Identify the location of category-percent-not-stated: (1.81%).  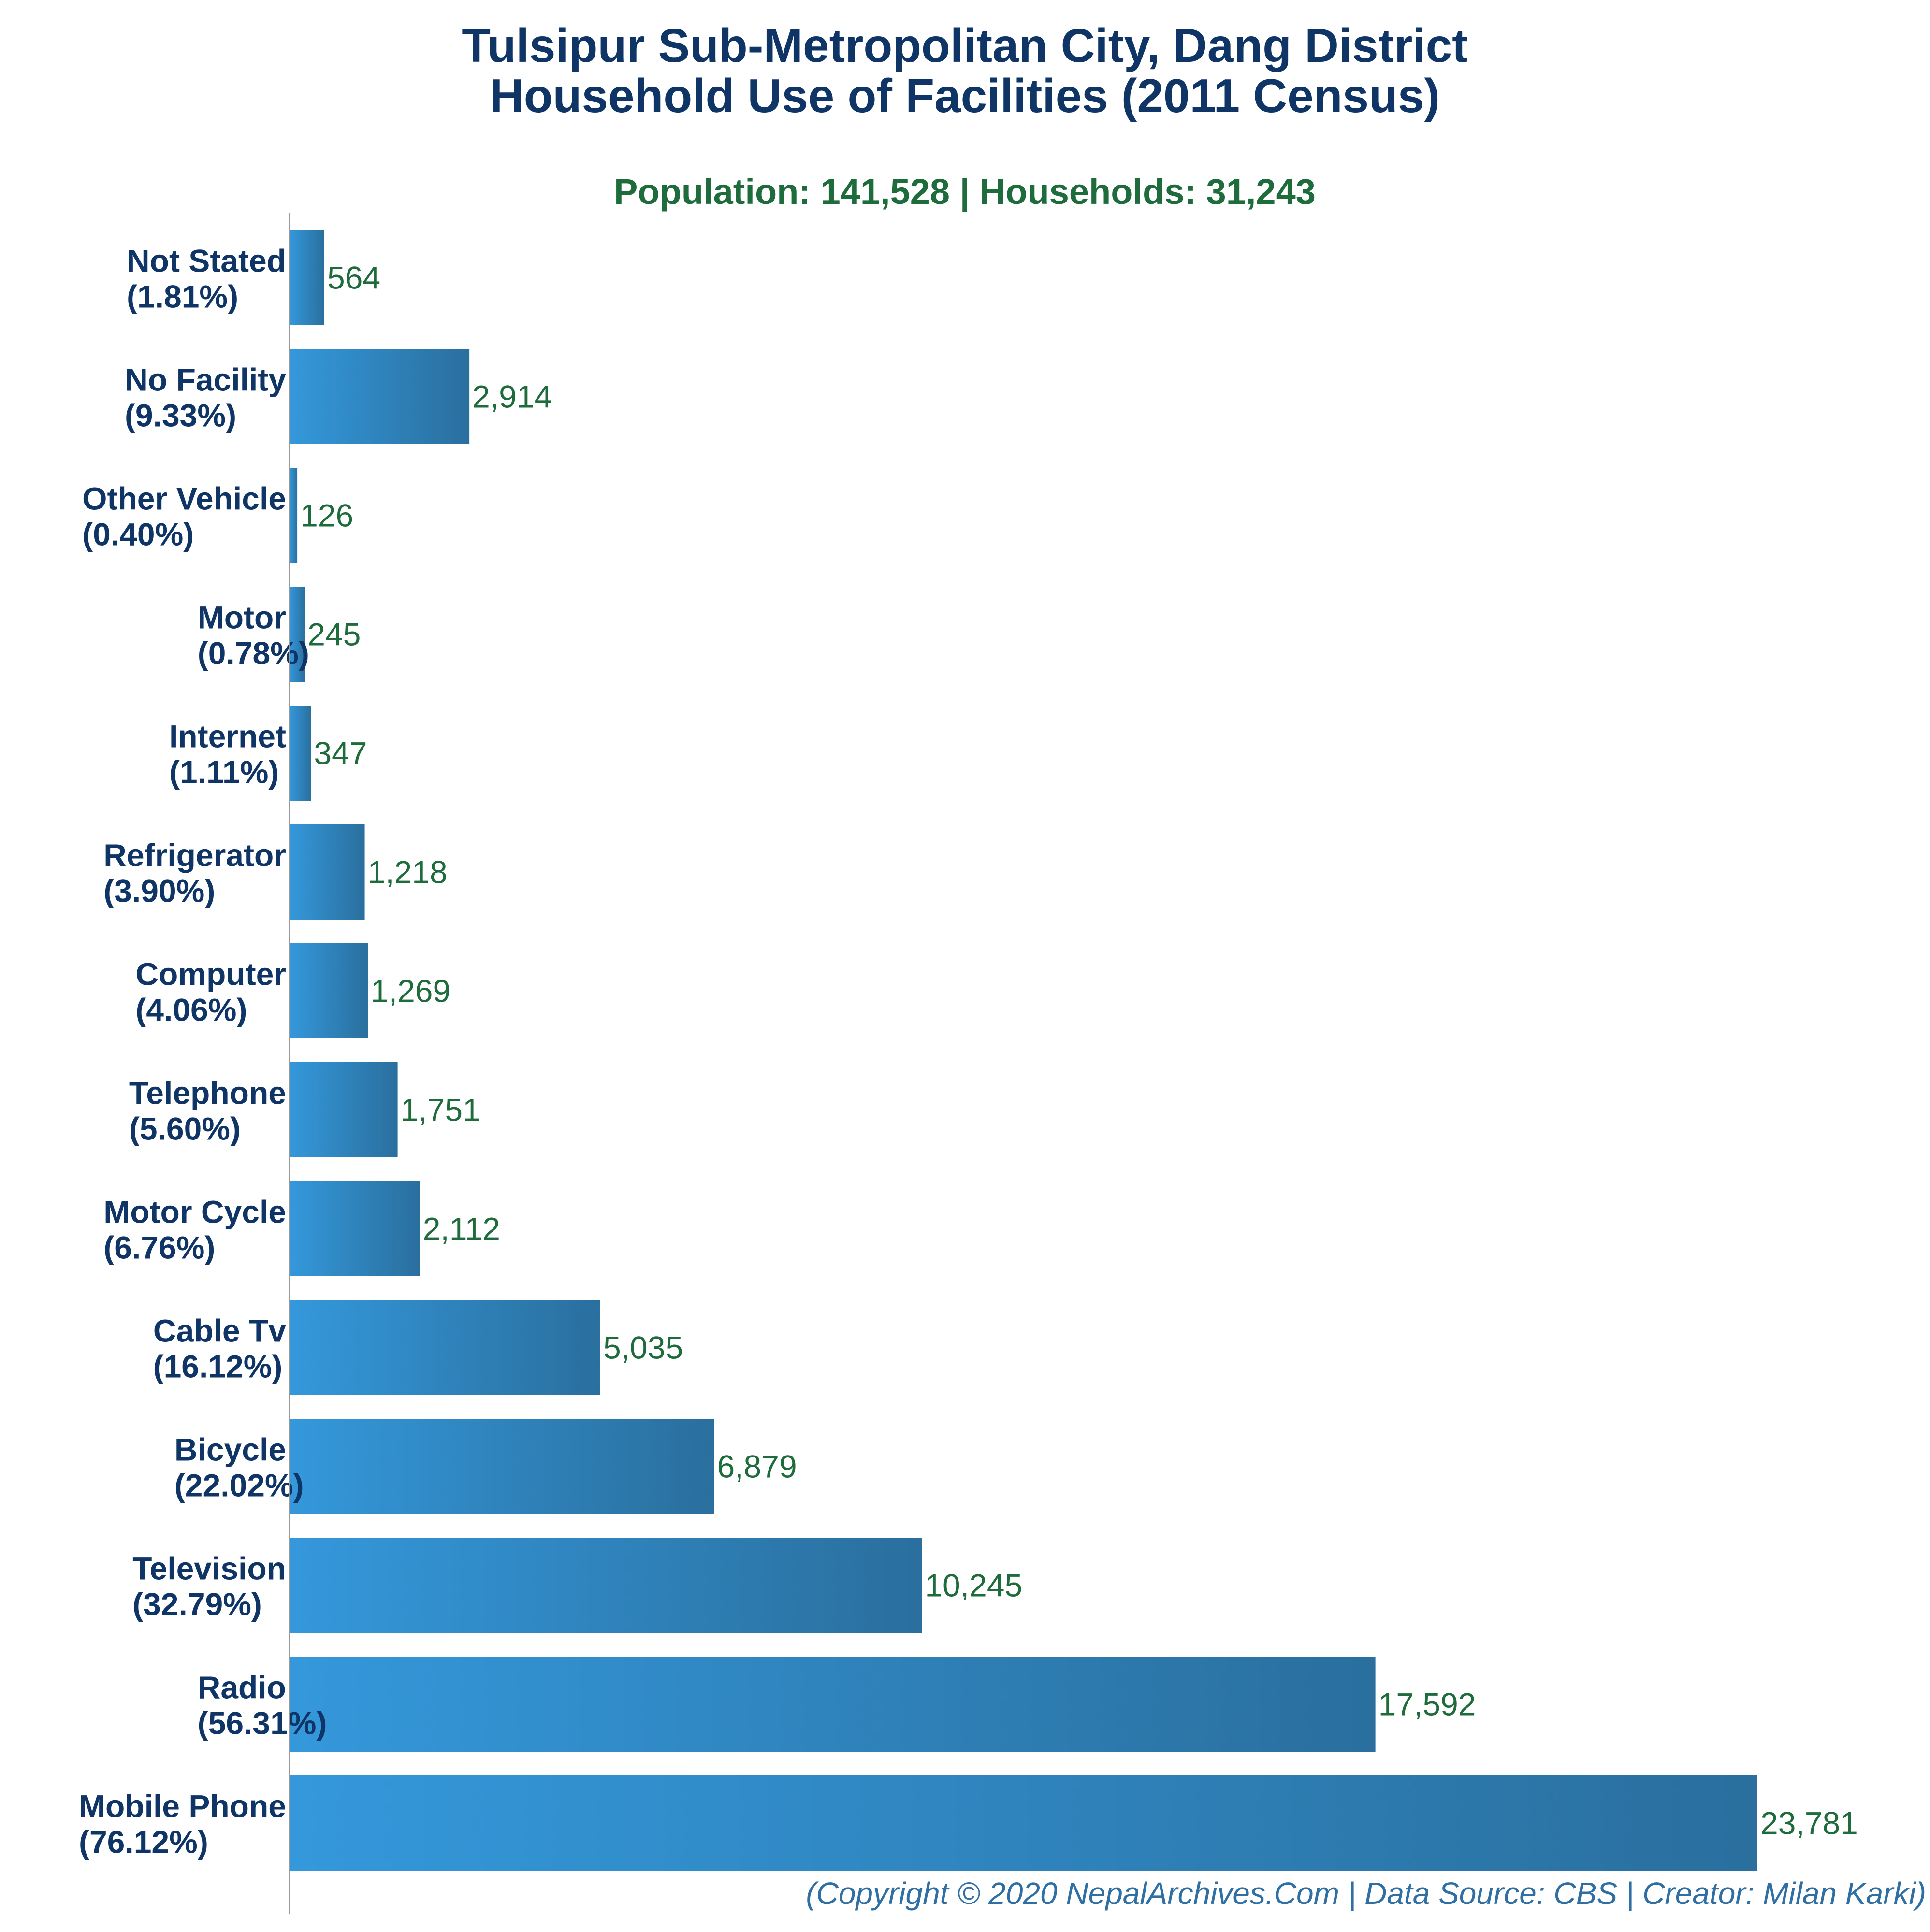
(182, 297).